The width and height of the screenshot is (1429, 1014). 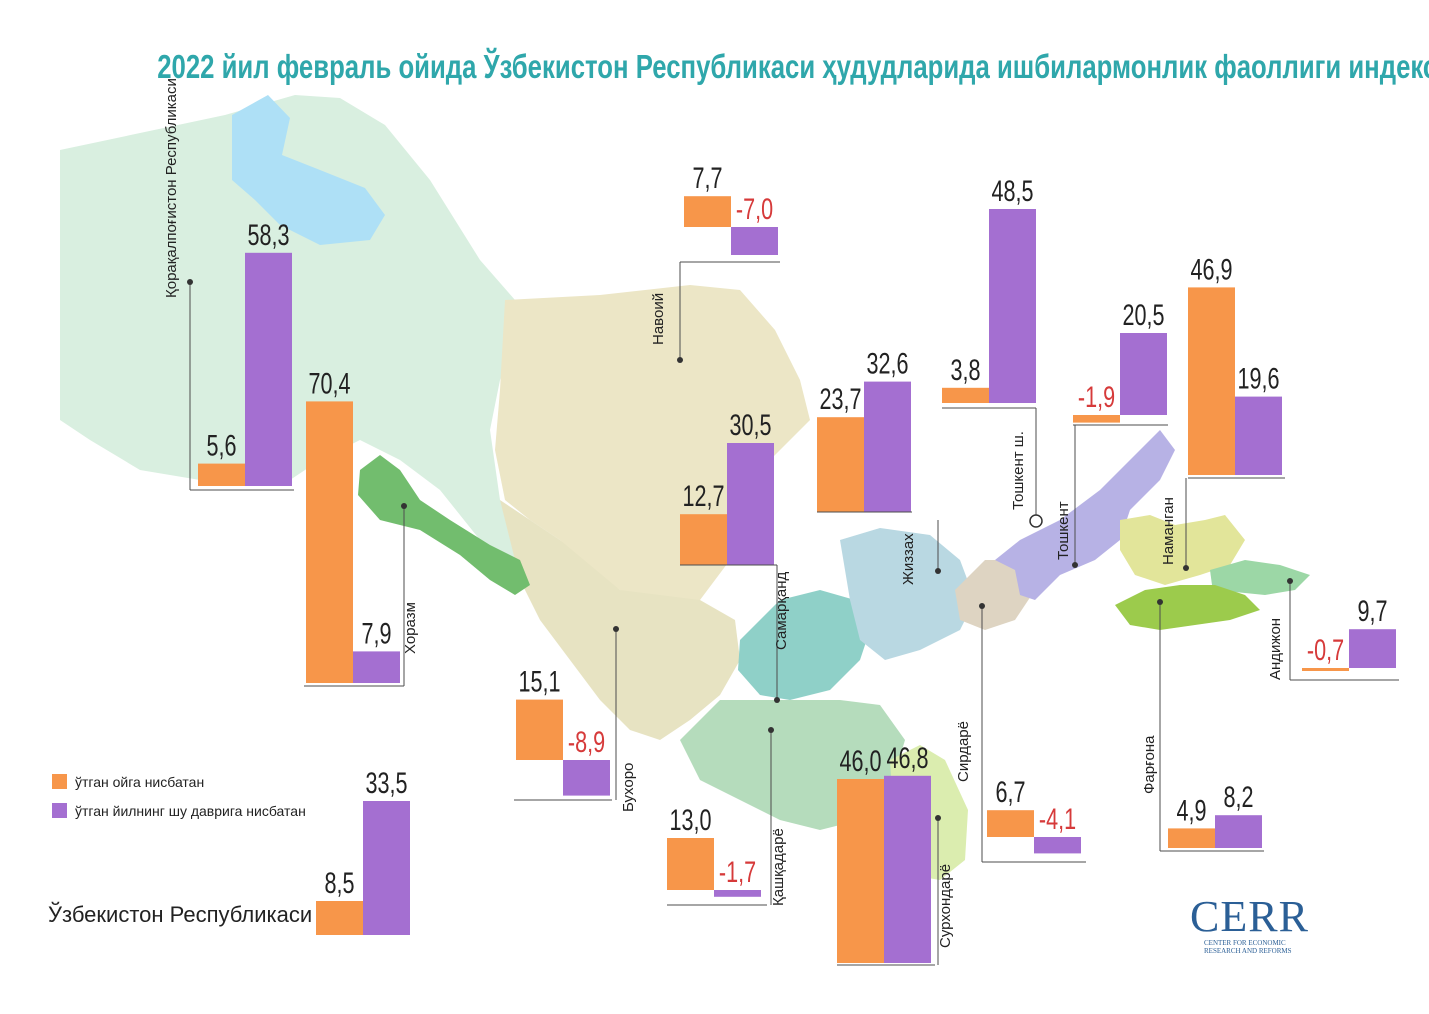 What do you see at coordinates (171, 188) in the screenshot?
I see `region-label: Қорақалпоғистон Республикаси` at bounding box center [171, 188].